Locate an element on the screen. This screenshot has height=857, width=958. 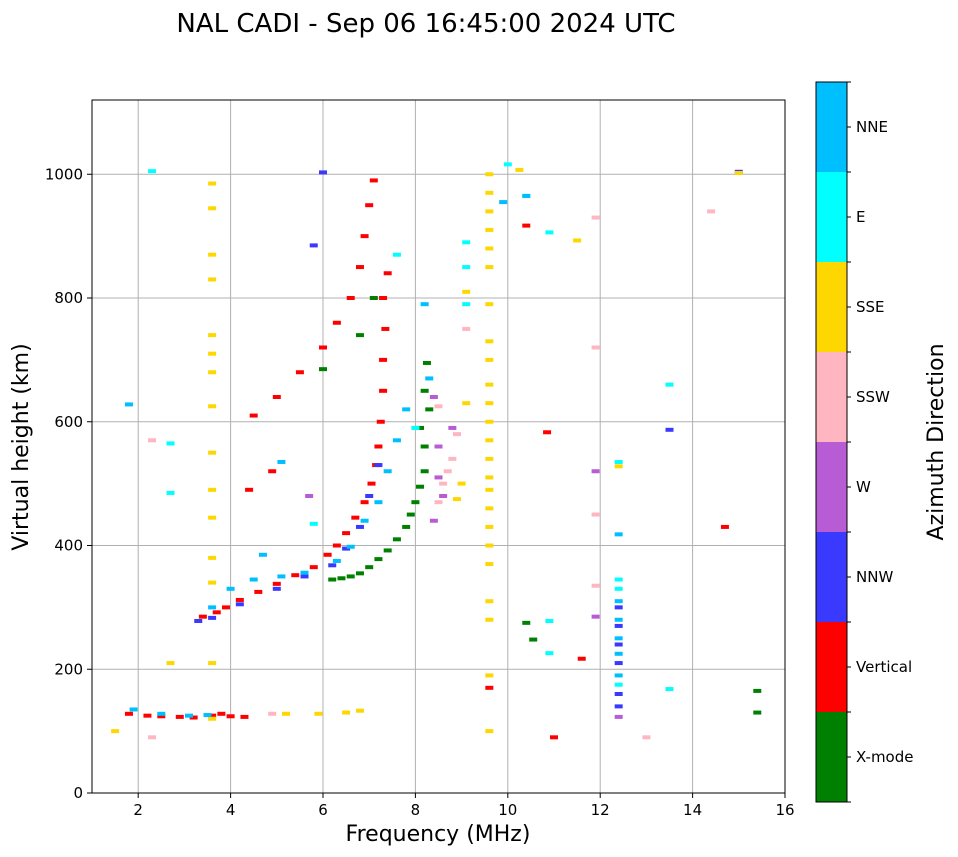
colorbar-label: NNE is located at coordinates (872, 127).